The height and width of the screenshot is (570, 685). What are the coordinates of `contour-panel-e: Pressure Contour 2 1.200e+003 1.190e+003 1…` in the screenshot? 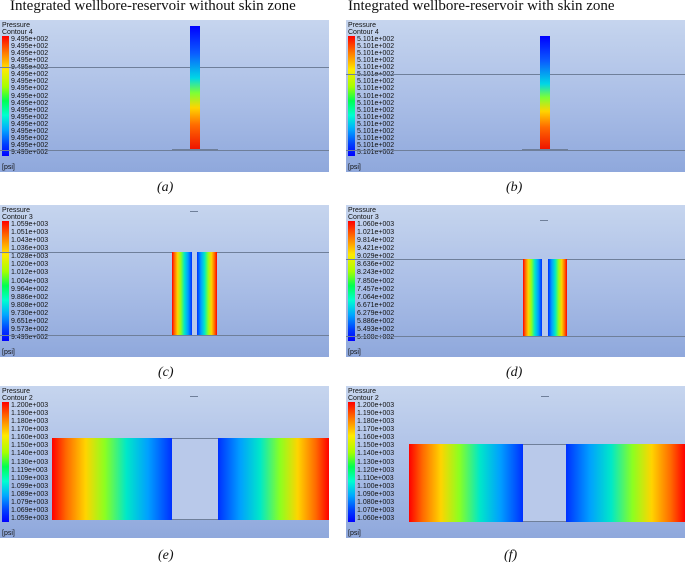 It's located at (164, 462).